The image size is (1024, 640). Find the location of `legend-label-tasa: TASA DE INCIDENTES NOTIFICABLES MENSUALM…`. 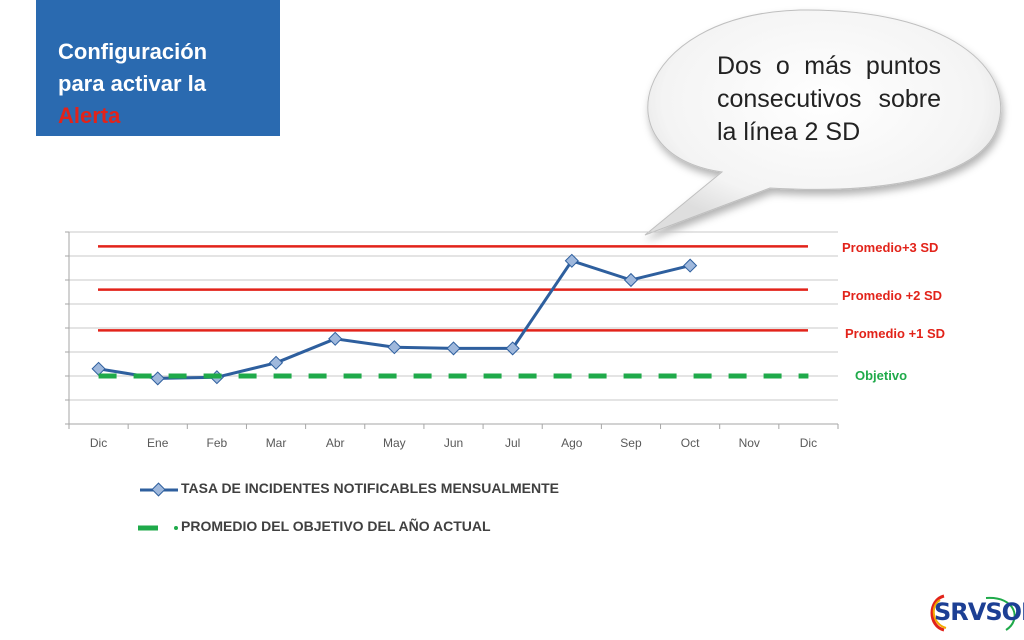

legend-label-tasa: TASA DE INCIDENTES NOTIFICABLES MENSUALM… is located at coordinates (370, 488).